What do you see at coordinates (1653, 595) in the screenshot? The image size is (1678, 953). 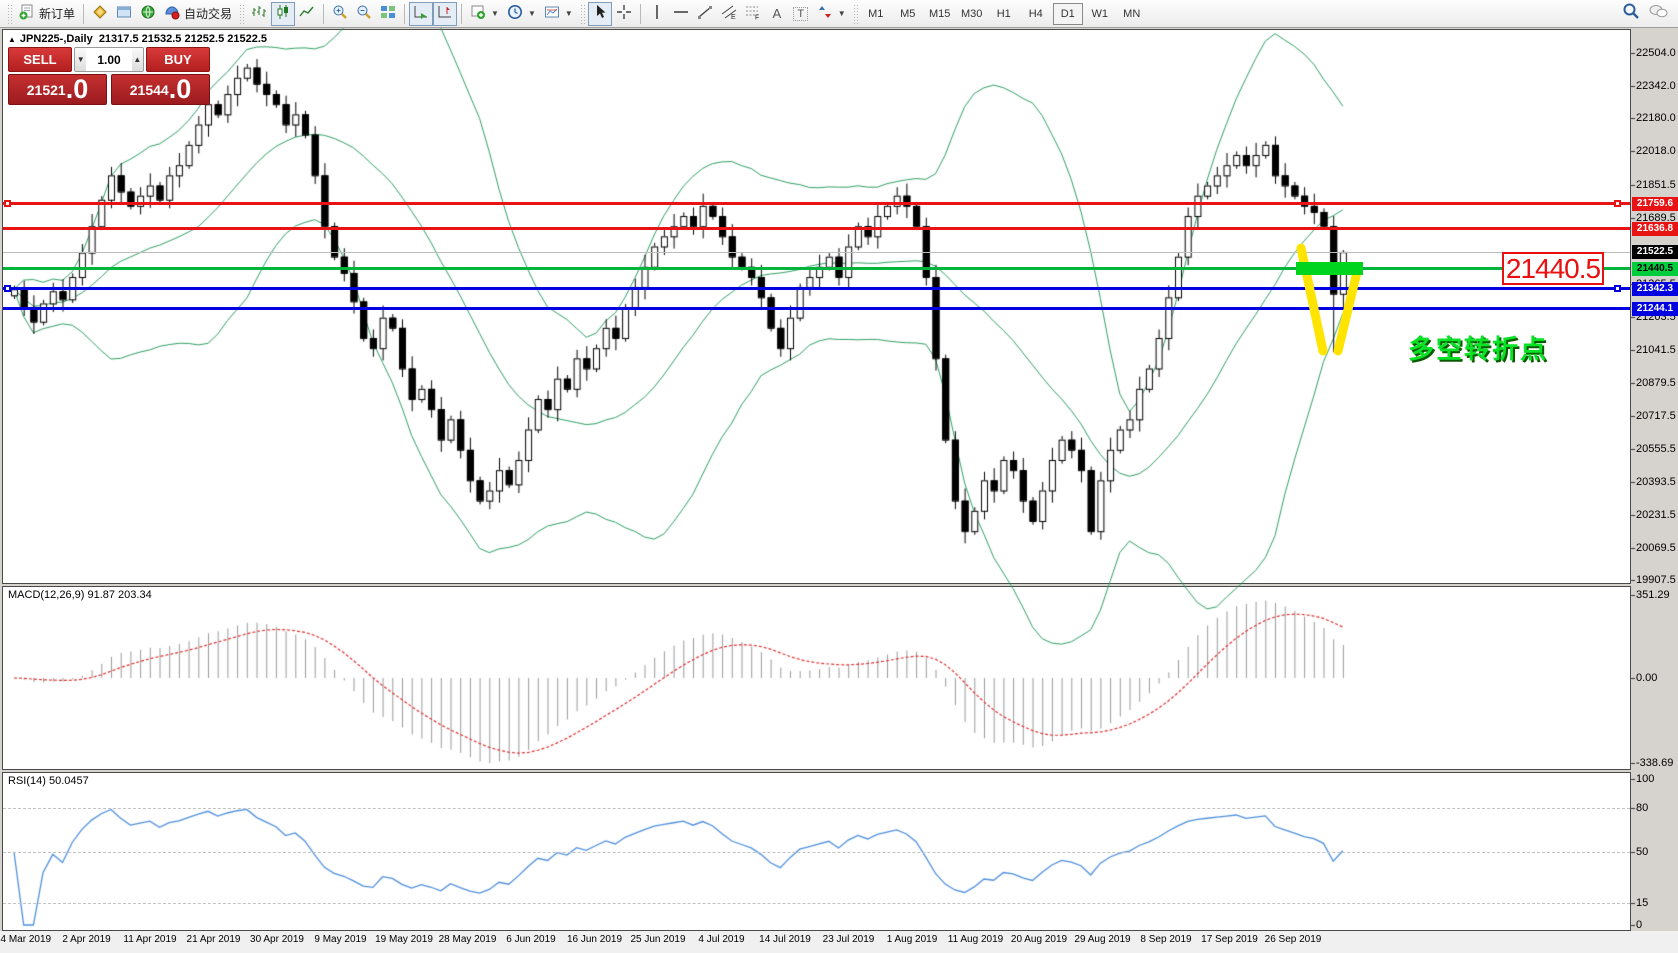 I see `macd-axis-label: 351.29` at bounding box center [1653, 595].